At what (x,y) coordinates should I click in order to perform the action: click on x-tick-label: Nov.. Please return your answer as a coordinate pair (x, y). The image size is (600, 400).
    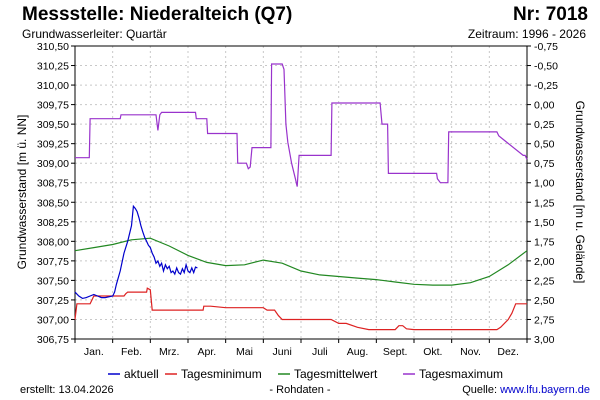
    Looking at the image, I should click on (470, 352).